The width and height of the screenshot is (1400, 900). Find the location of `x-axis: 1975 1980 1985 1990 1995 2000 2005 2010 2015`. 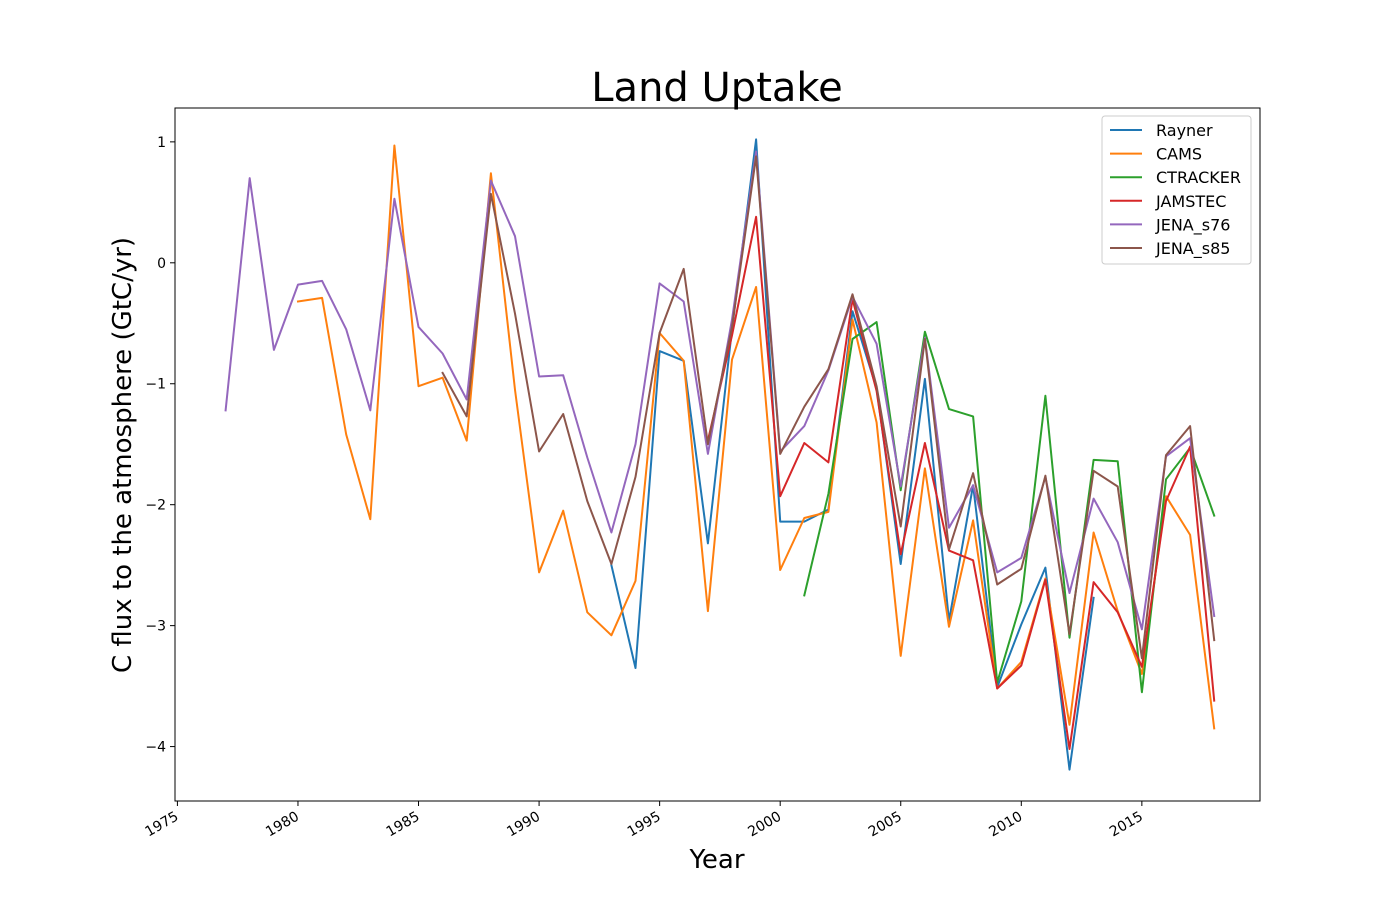

x-axis: 1975 1980 1985 1990 1995 2000 2005 2010 2015 is located at coordinates (644, 820).